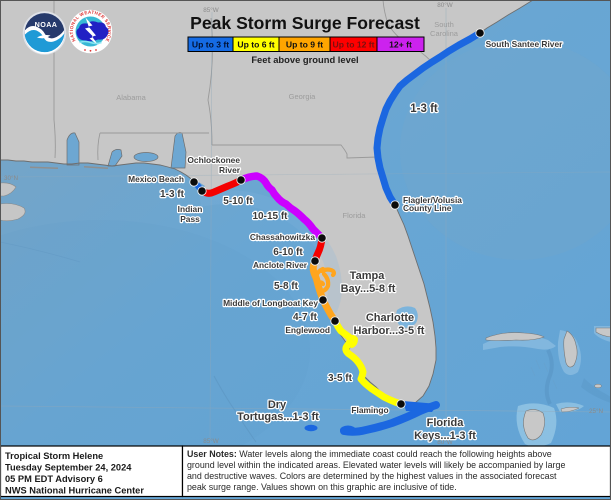 Image resolution: width=611 pixels, height=500 pixels. What do you see at coordinates (596, 411) in the screenshot?
I see `svg-text: 25°N` at bounding box center [596, 411].